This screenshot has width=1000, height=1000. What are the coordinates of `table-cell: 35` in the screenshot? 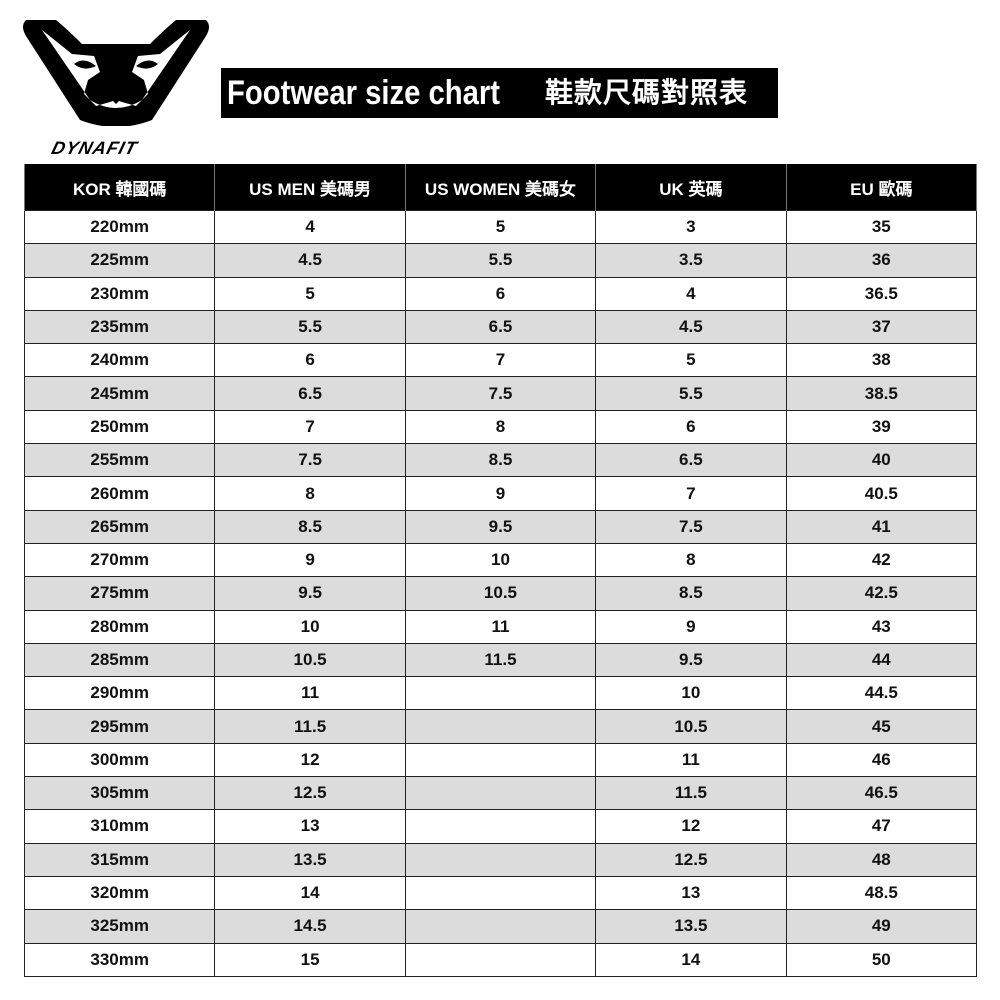 It's located at (881, 227).